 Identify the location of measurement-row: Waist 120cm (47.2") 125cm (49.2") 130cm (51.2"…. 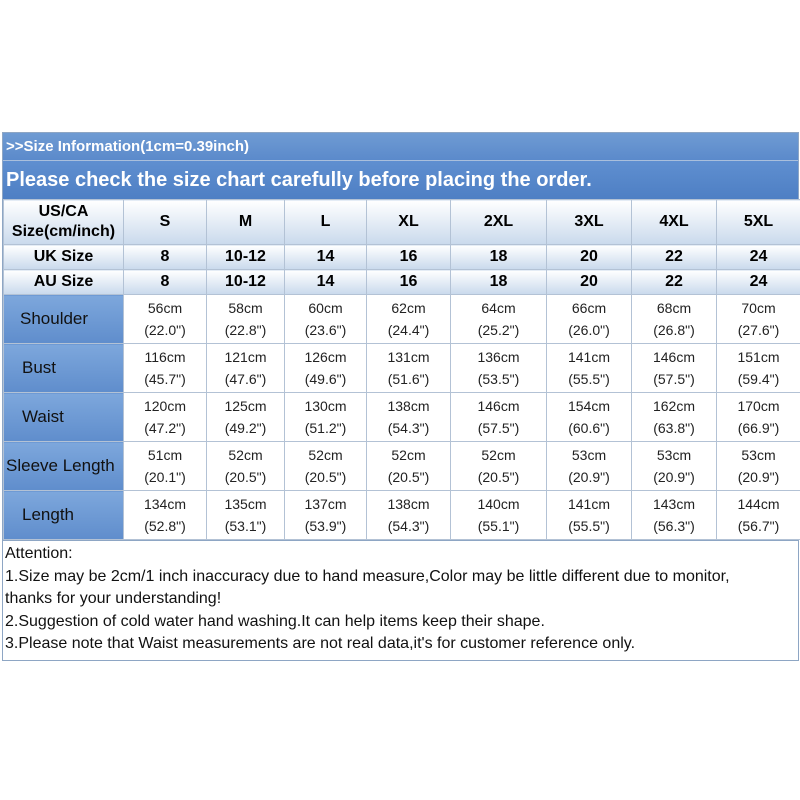
(401, 417).